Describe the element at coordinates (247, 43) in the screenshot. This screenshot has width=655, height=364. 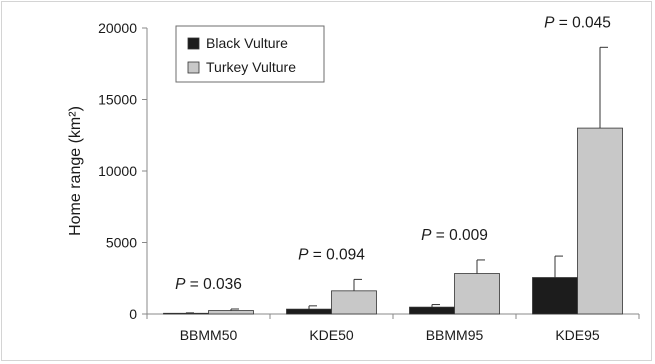
I see `legend-label: Black Vulture` at that location.